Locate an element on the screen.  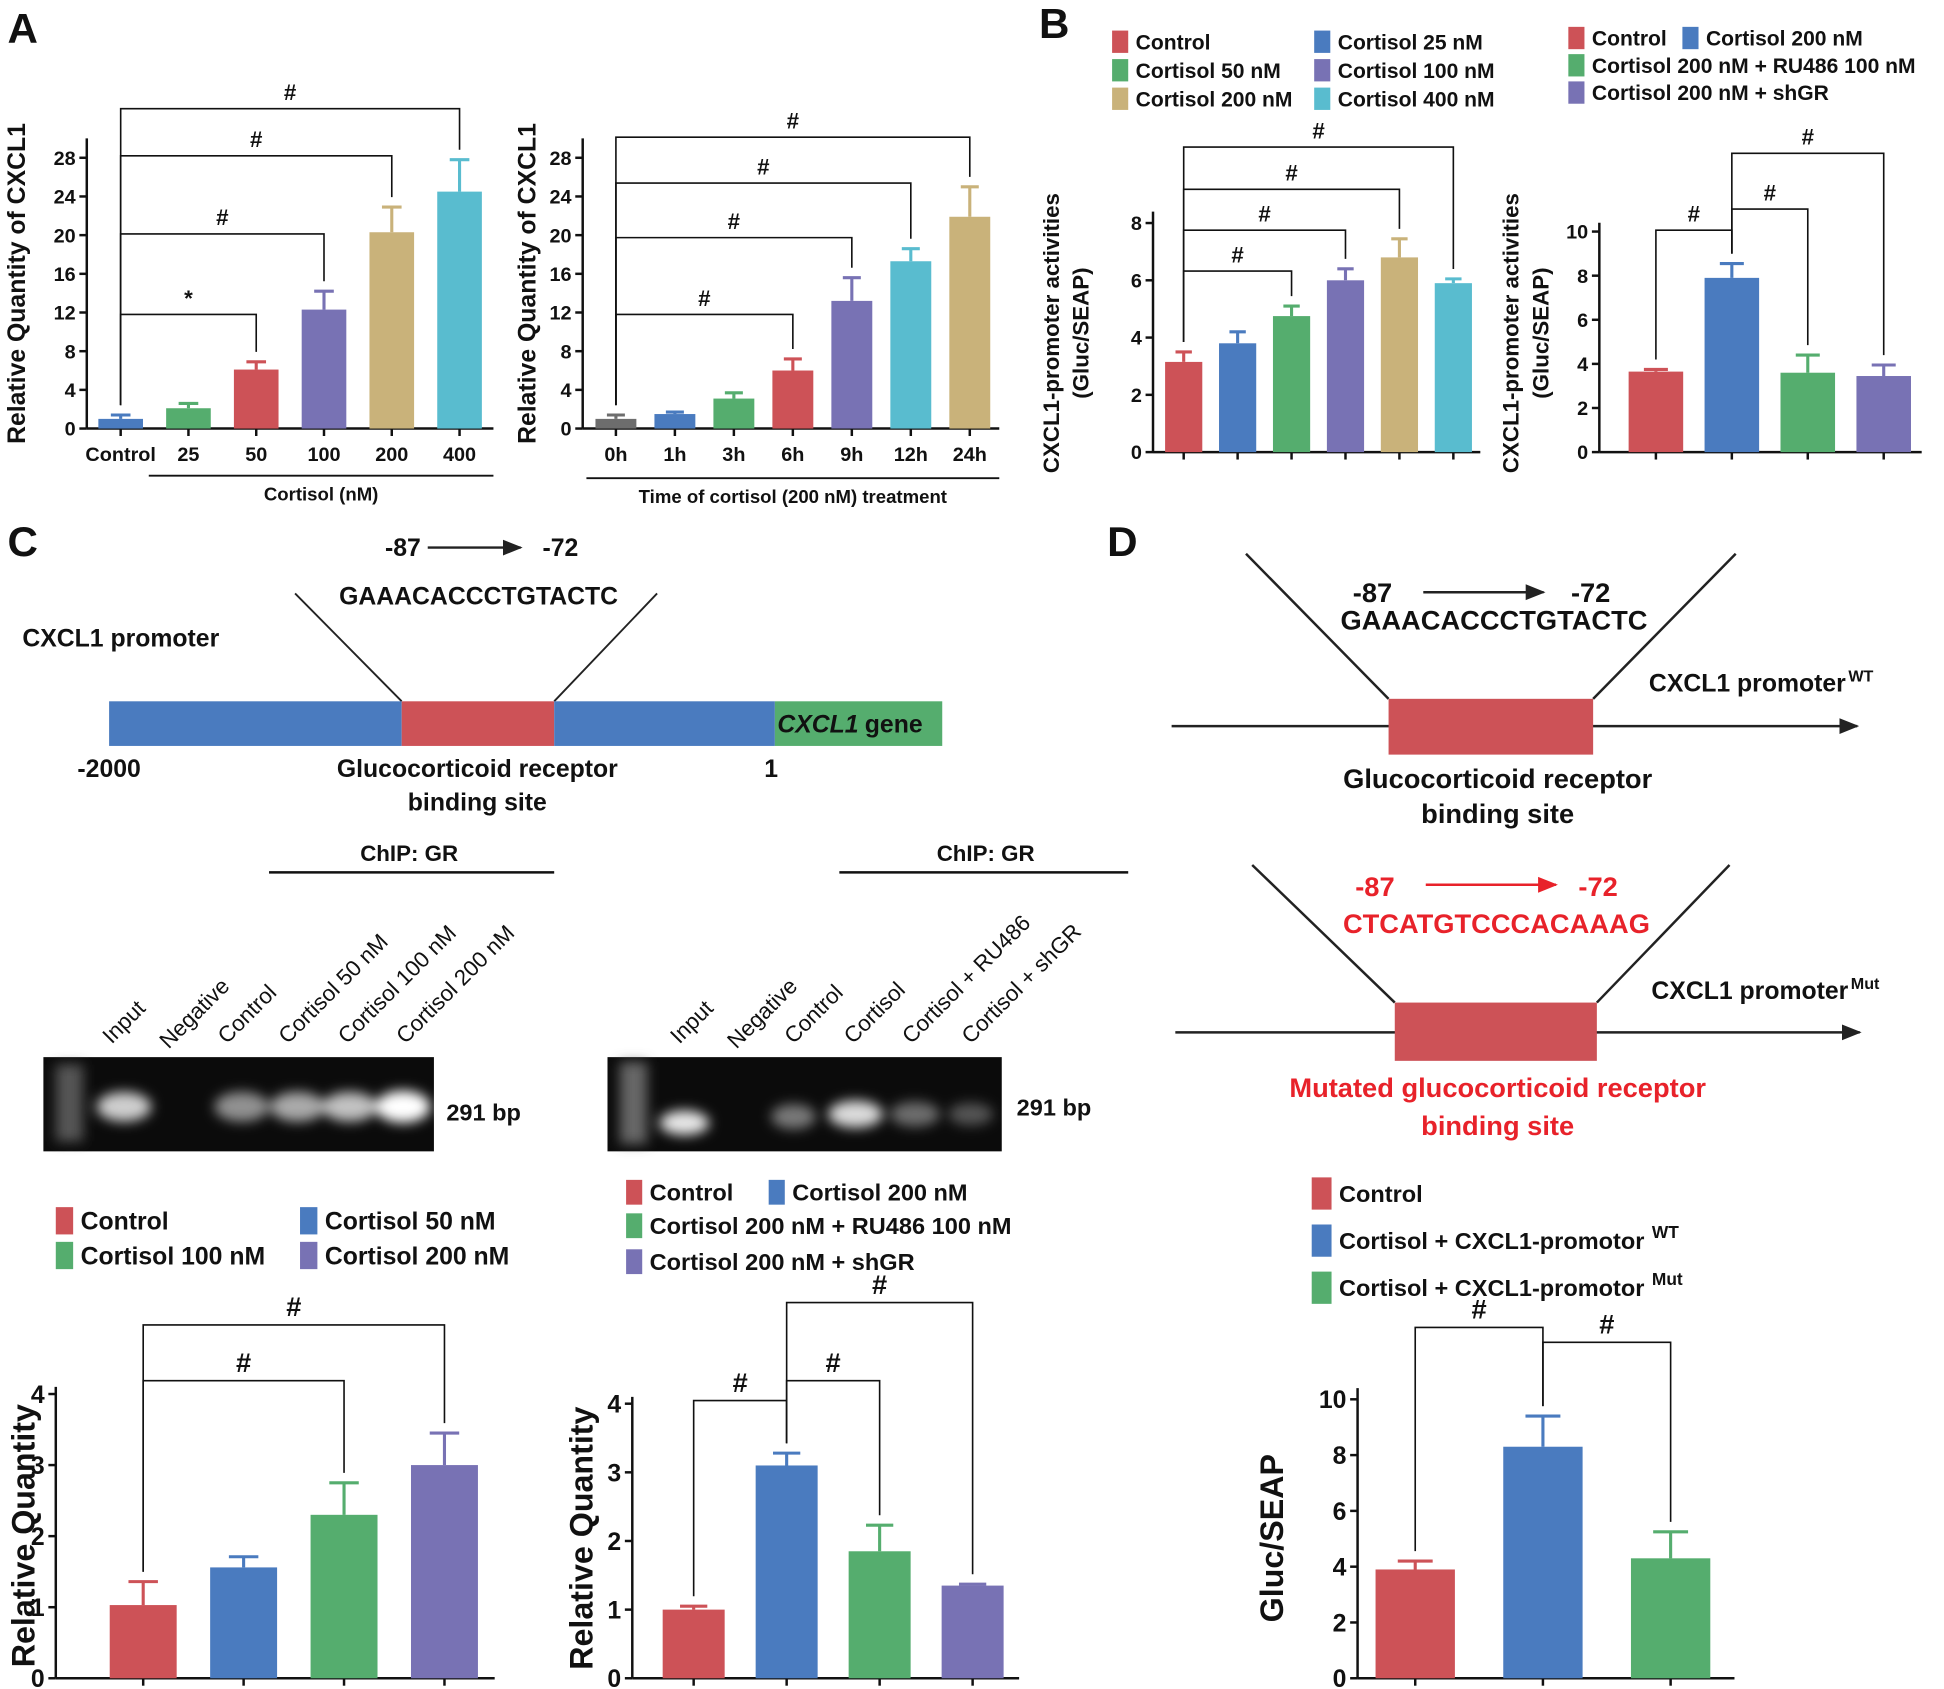
panel-label: A is located at coordinates (22, 28).